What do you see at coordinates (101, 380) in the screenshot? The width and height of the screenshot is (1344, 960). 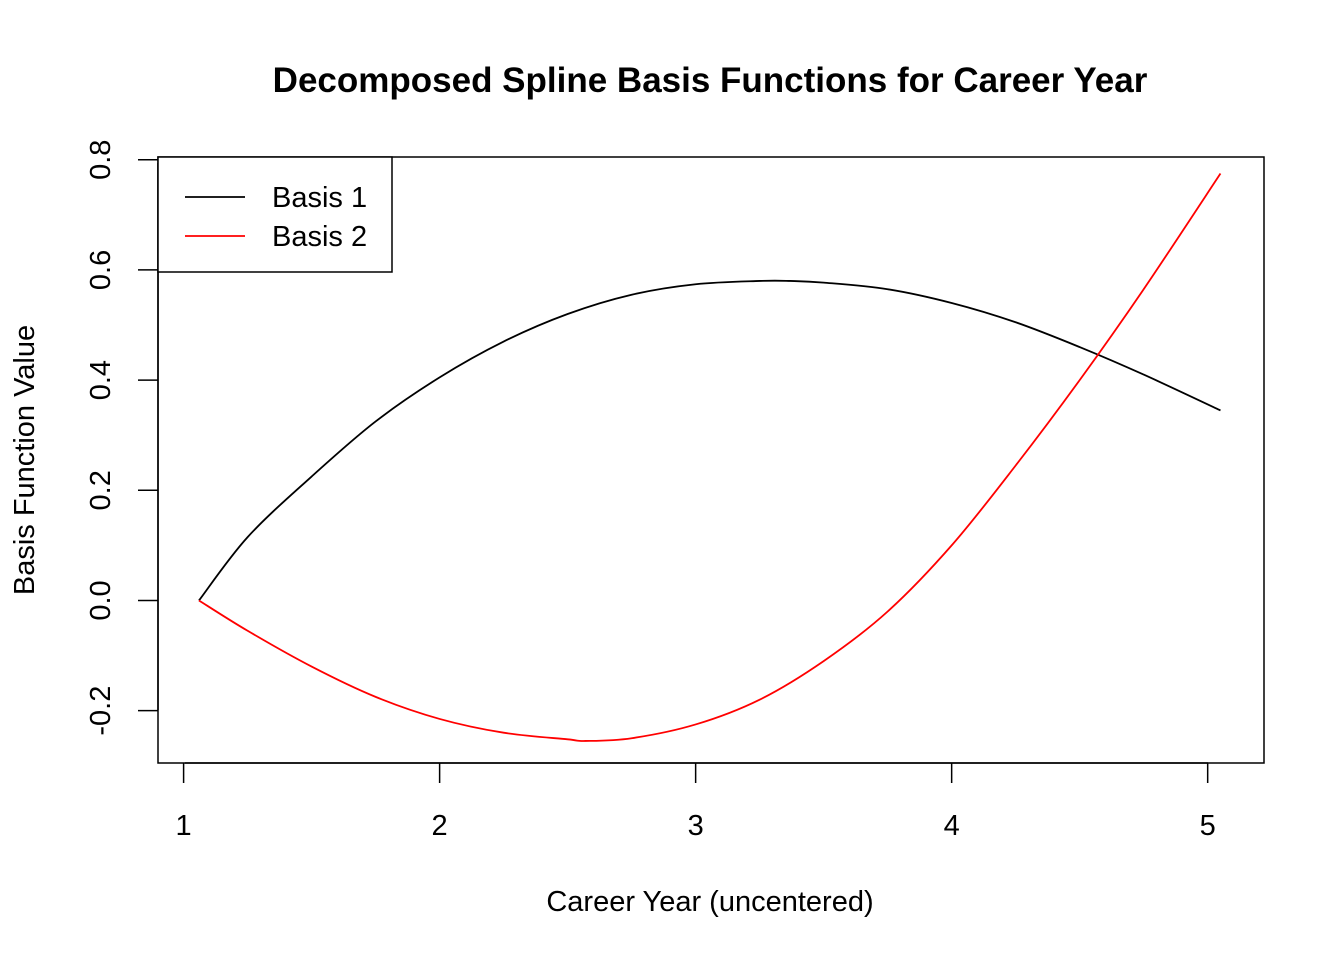 I see `y-tick-label: 0.4` at bounding box center [101, 380].